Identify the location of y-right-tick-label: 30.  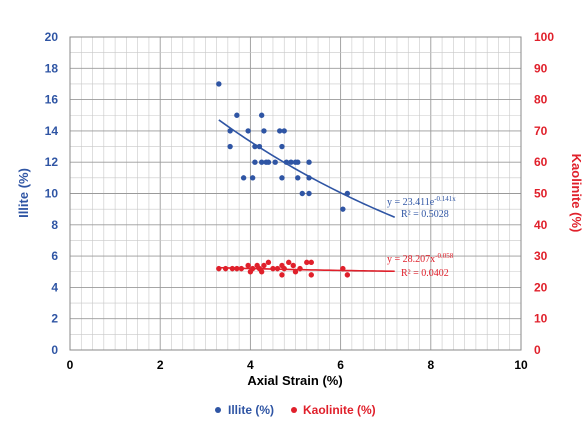
(541, 256).